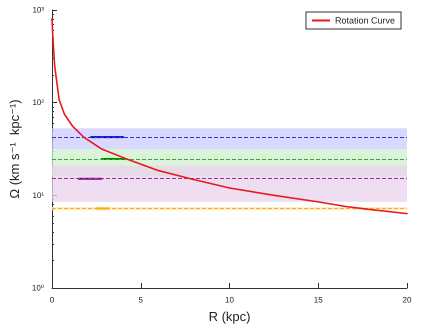 The height and width of the screenshot is (328, 427). What do you see at coordinates (364, 21) in the screenshot?
I see `legend-label: Rotation Curve` at bounding box center [364, 21].